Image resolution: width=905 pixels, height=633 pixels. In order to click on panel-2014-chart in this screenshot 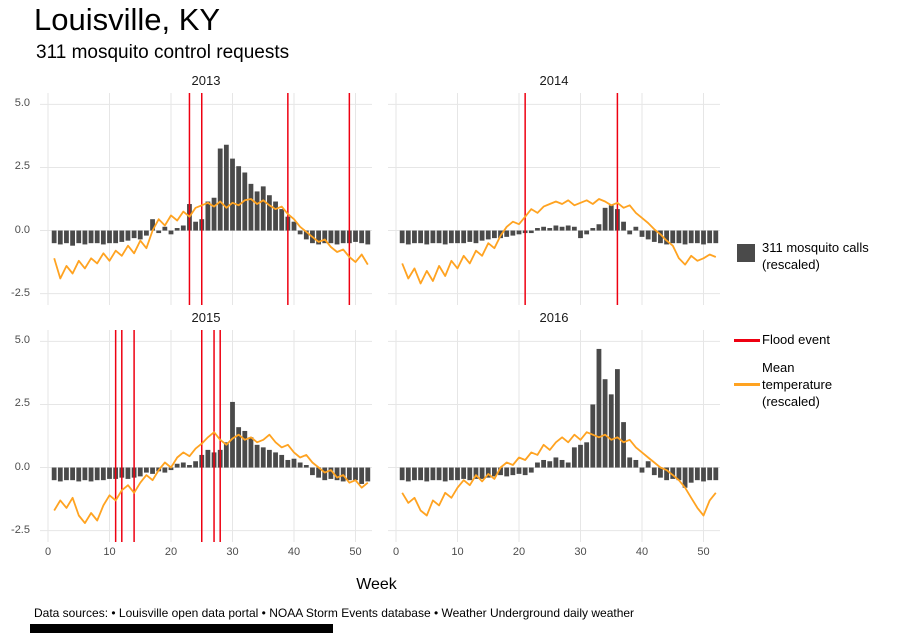, I will do `click(554, 199)`.